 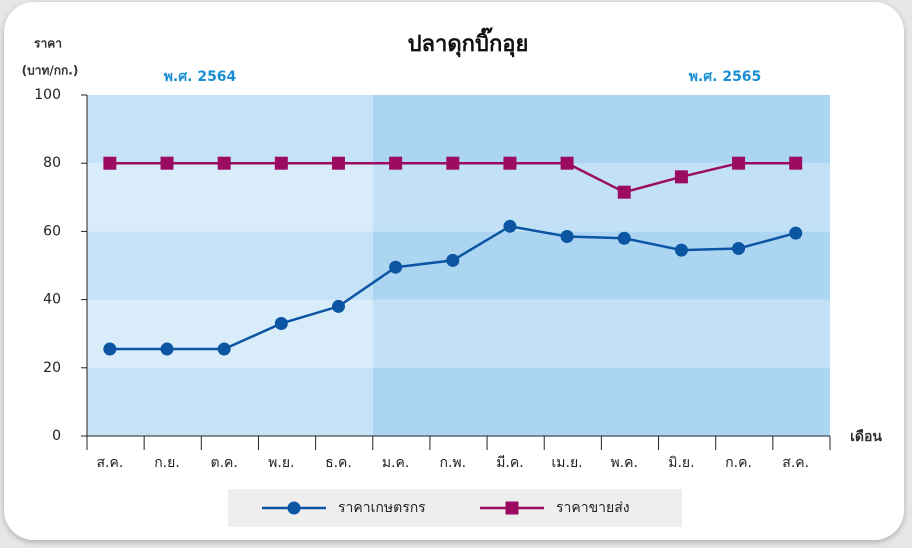 I want to click on x-axis-label: เดือน, so click(x=866, y=437).